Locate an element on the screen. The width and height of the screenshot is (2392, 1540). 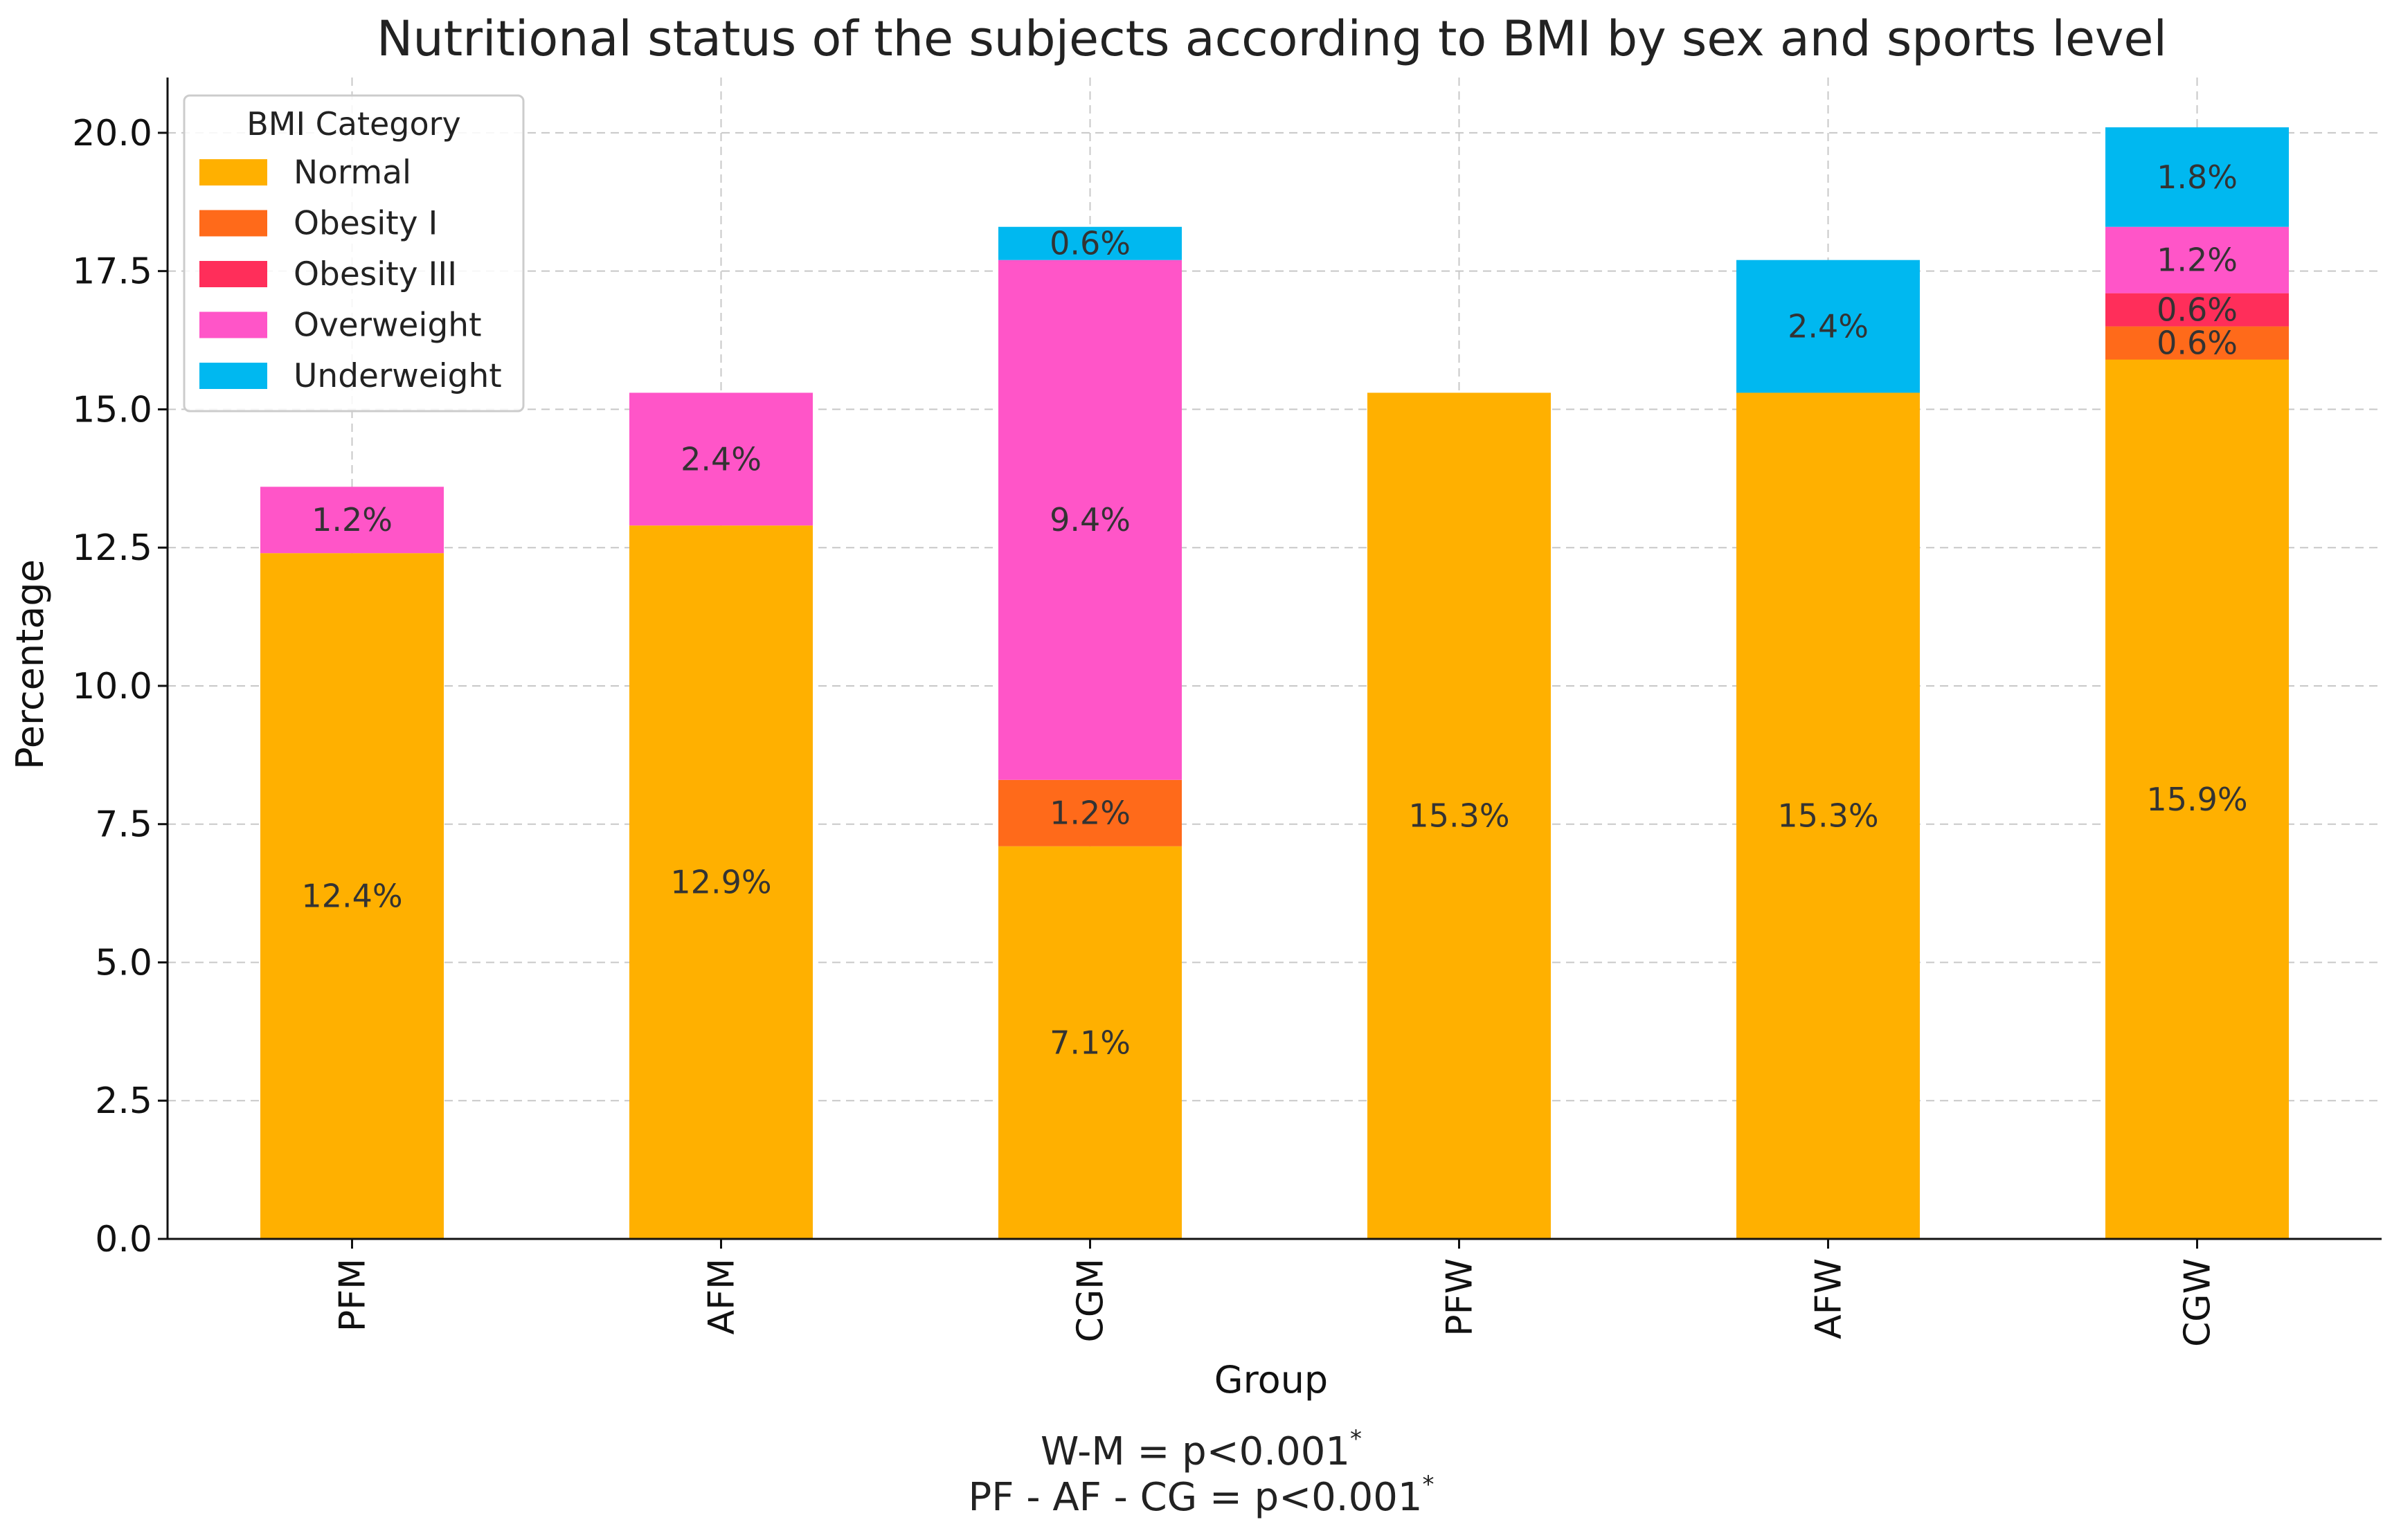
y-tick-label: 10.0 is located at coordinates (112, 686).